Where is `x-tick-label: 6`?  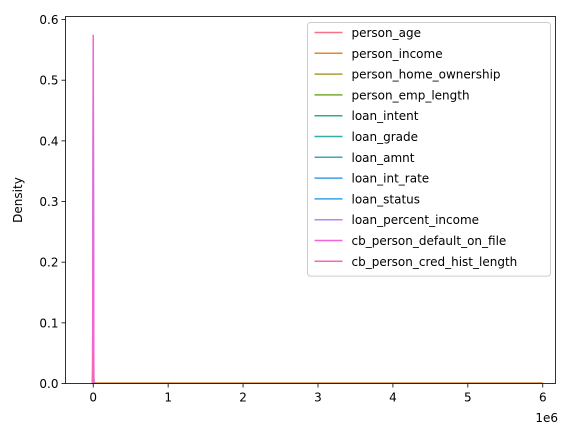
x-tick-label: 6 is located at coordinates (543, 398).